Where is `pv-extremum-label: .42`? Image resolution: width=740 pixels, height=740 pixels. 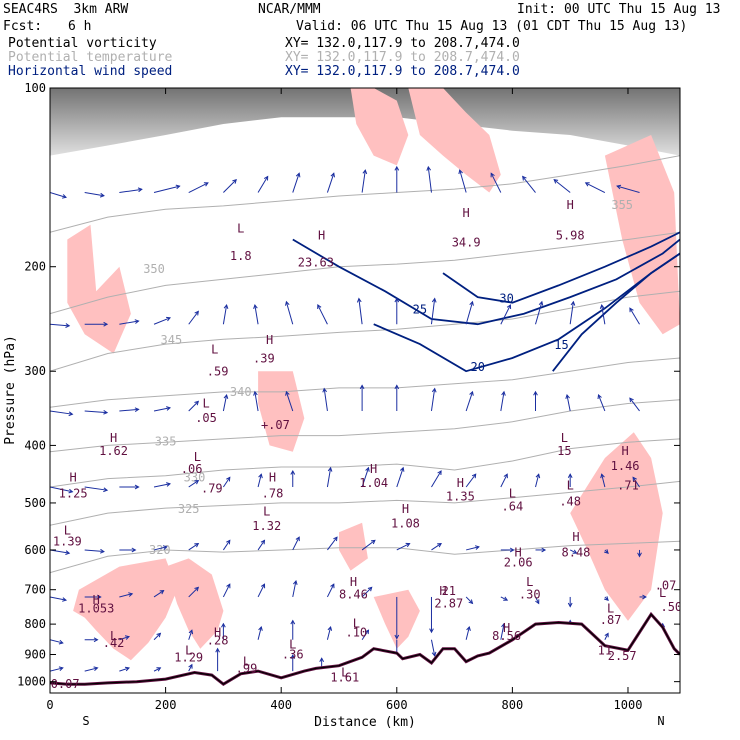 pv-extremum-label: .42 is located at coordinates (114, 643).